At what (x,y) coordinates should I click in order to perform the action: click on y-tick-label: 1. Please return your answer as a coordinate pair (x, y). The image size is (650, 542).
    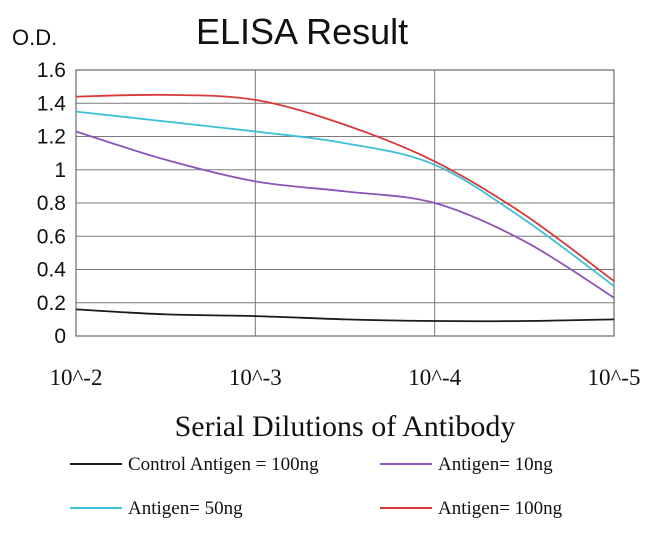
    Looking at the image, I should click on (60, 170).